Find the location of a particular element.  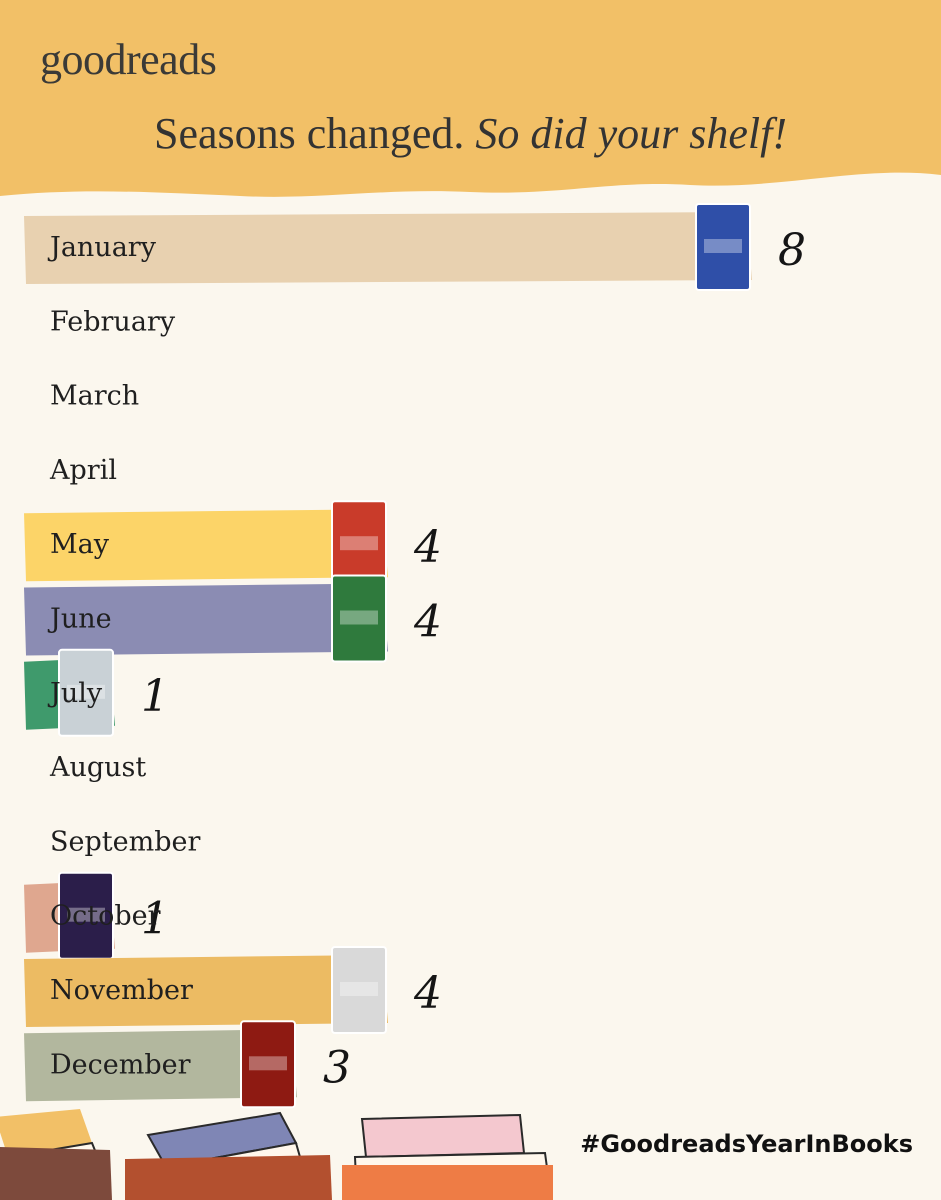

month-label-march: March is located at coordinates (94, 396).